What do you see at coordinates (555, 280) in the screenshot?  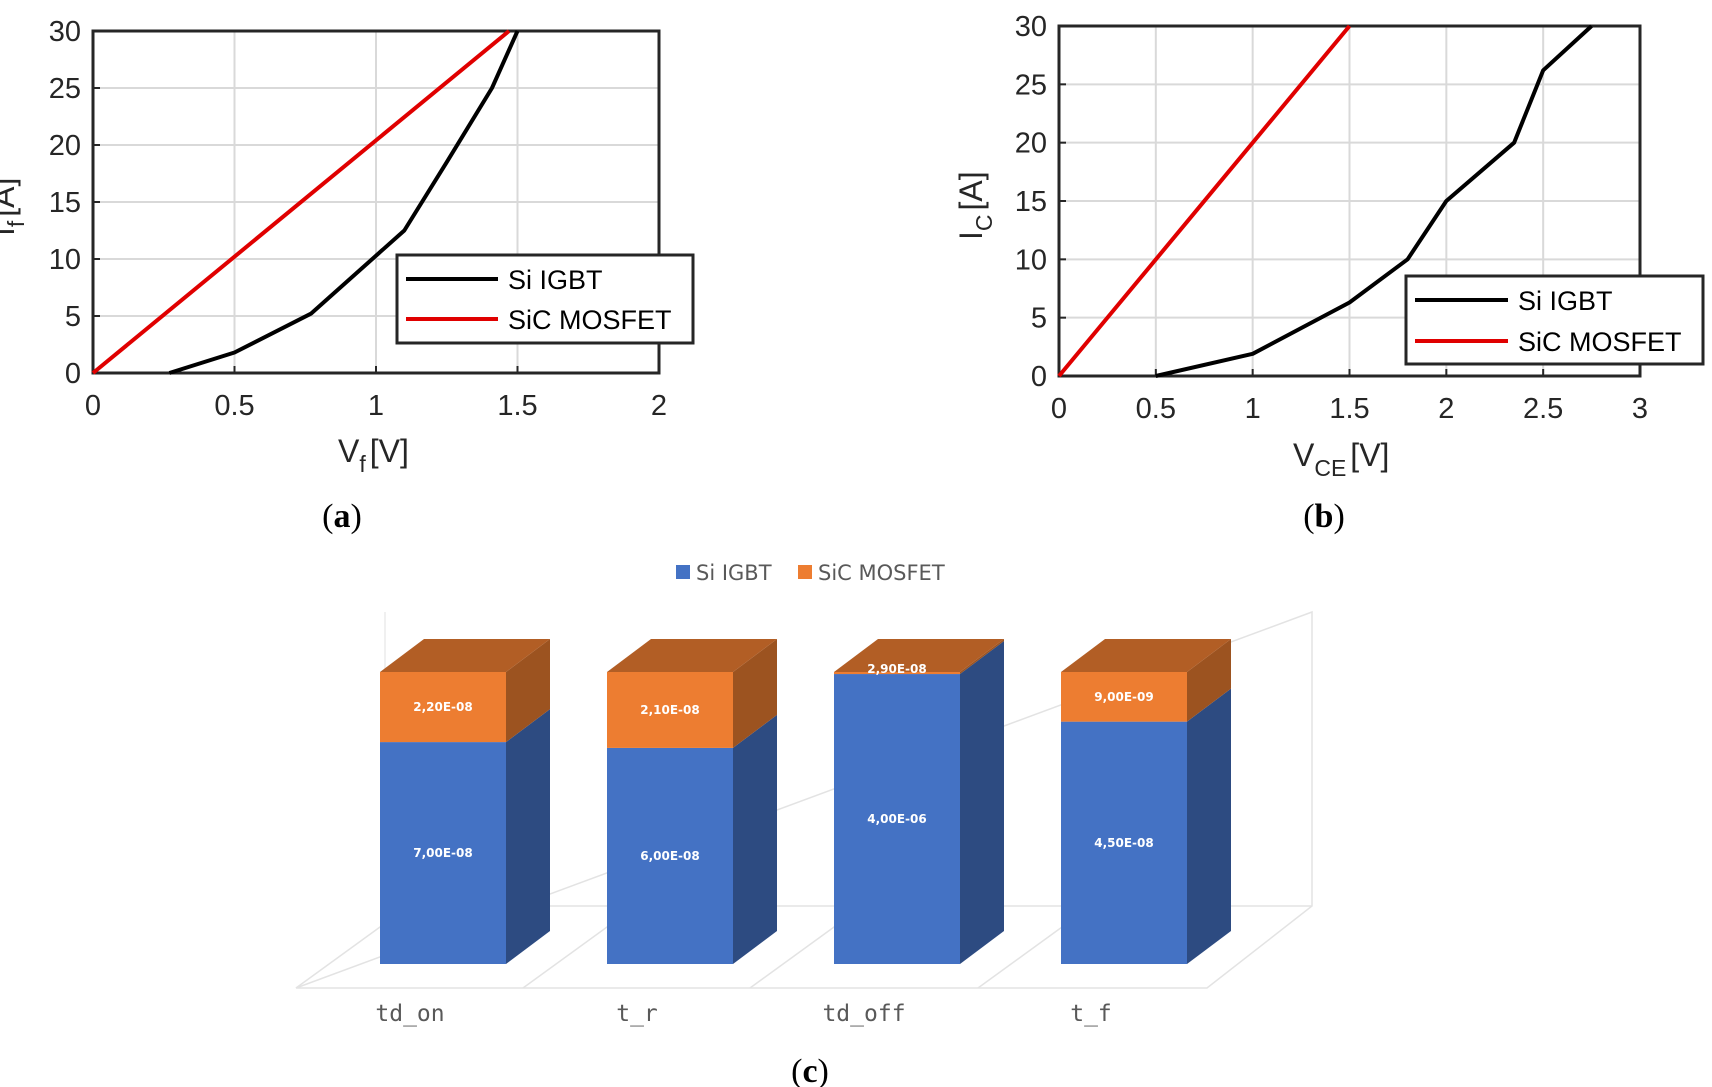 I see `chart-a-legend-si: Si IGBT` at bounding box center [555, 280].